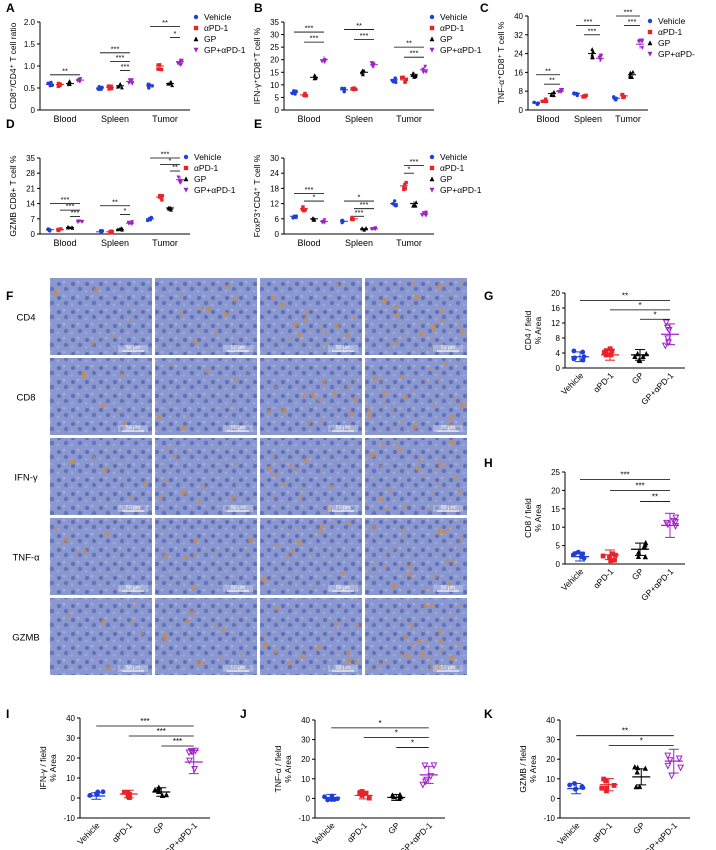 This screenshot has height=850, width=716. Describe the element at coordinates (602, 832) in the screenshot. I see `x-category-label: αPD-1` at that location.